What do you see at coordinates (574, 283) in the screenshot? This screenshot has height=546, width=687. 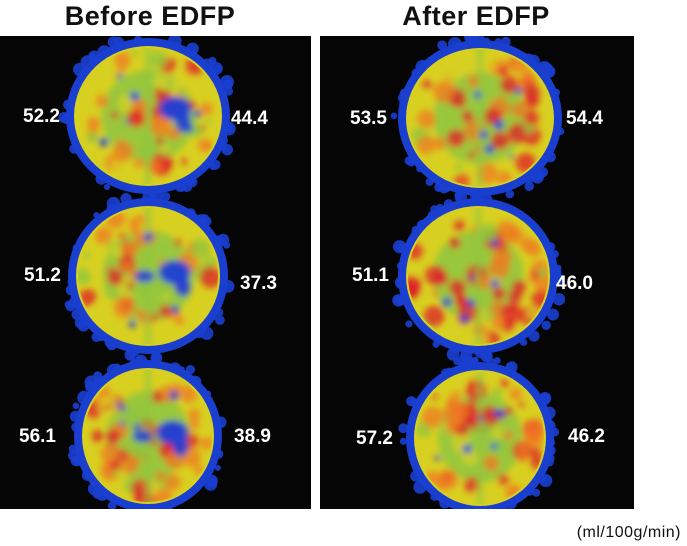 I see `flow-value-right-middle: 46.0` at bounding box center [574, 283].